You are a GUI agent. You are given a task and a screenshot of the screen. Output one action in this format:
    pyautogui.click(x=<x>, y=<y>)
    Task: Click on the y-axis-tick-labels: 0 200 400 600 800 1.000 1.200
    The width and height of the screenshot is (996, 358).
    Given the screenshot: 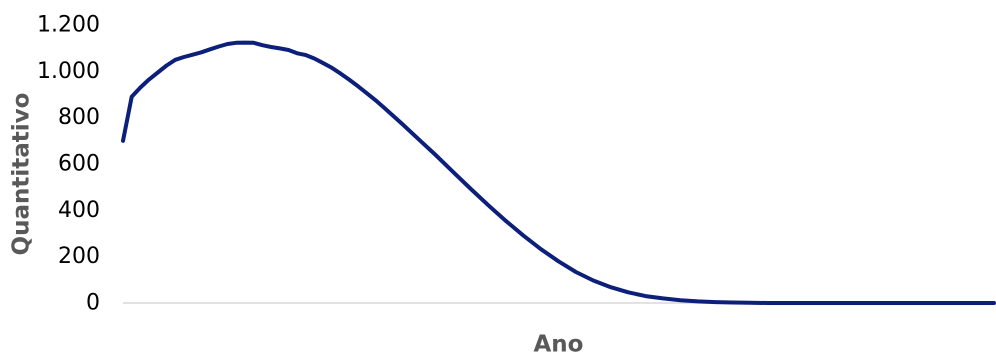 What is the action you would take?
    pyautogui.click(x=68, y=164)
    